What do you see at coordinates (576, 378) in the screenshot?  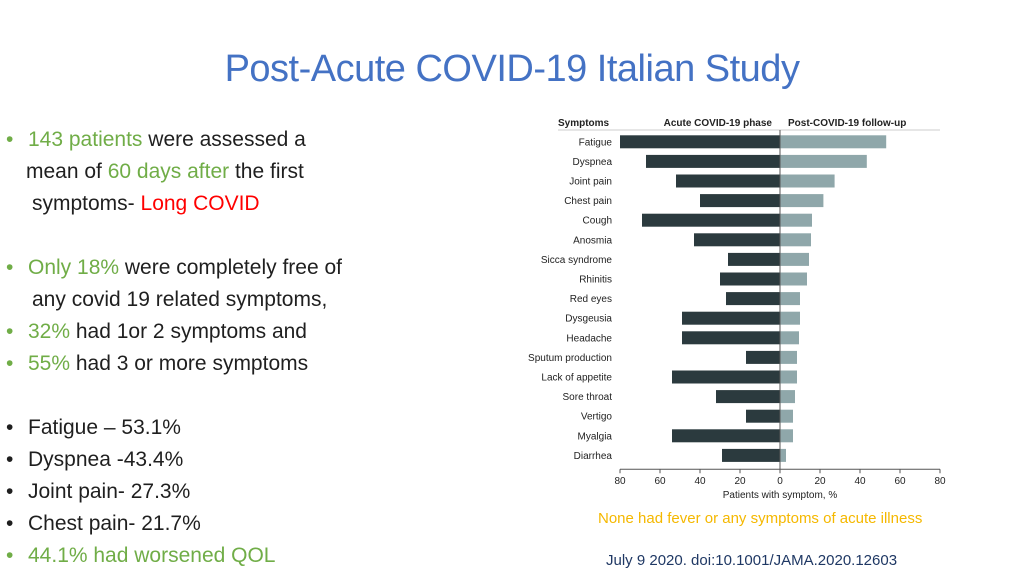 I see `category-label: Lack of appetite` at bounding box center [576, 378].